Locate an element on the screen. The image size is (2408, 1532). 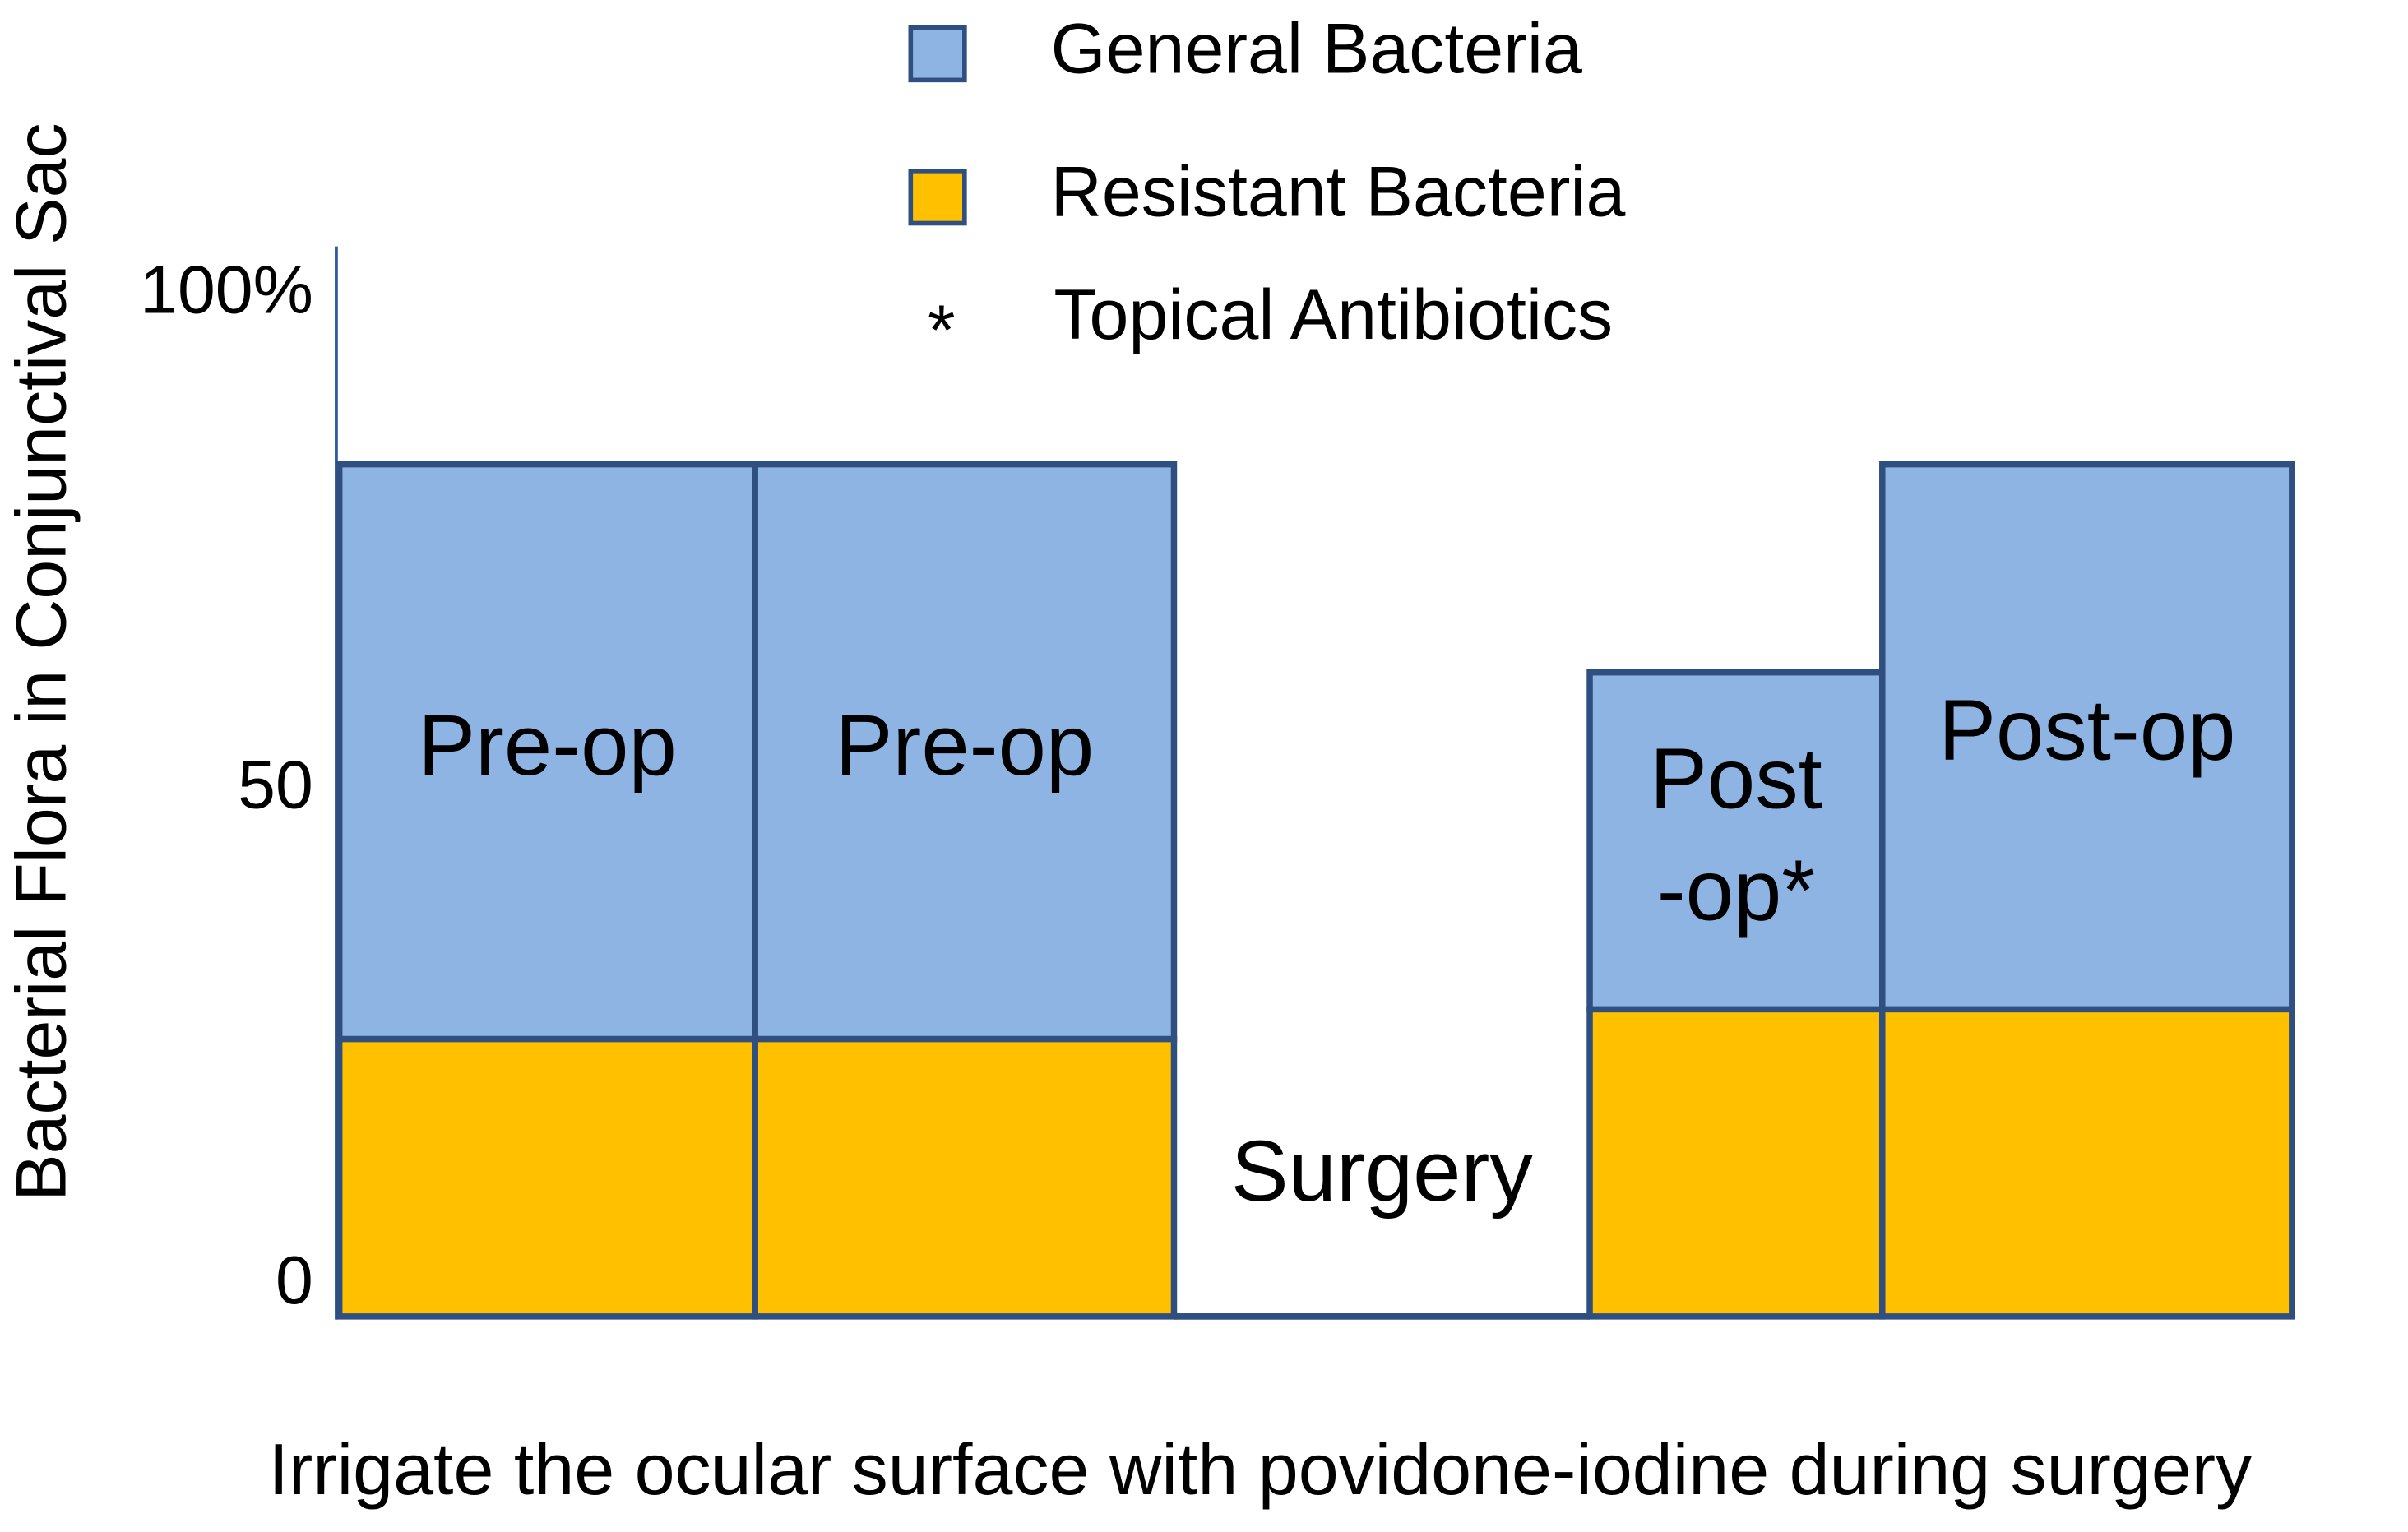
y-tick-label: 0 is located at coordinates (294, 1280).